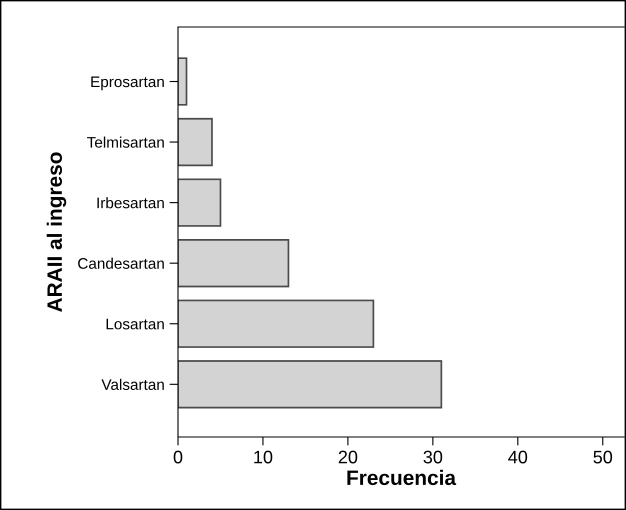 Image resolution: width=626 pixels, height=510 pixels. Describe the element at coordinates (135, 324) in the screenshot. I see `y-tick-label: Losartan` at that location.